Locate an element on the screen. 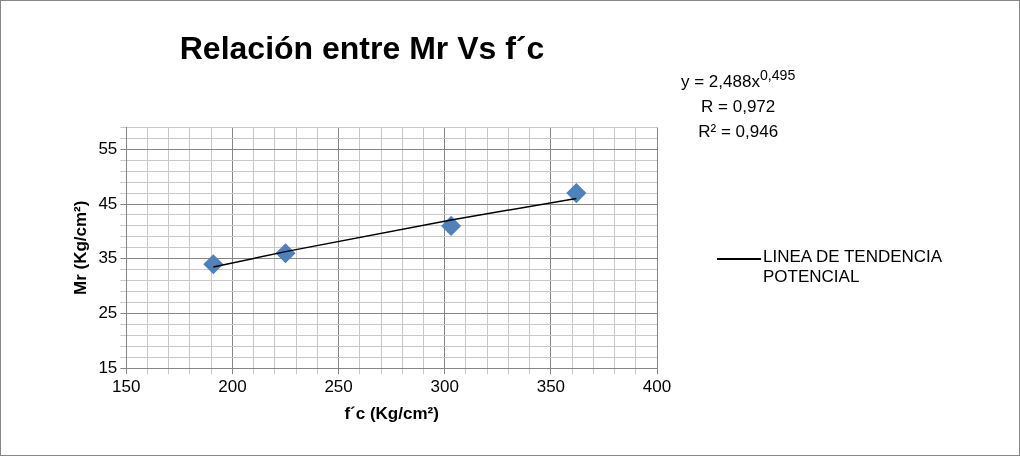  x-tick-label: 400 is located at coordinates (657, 387).